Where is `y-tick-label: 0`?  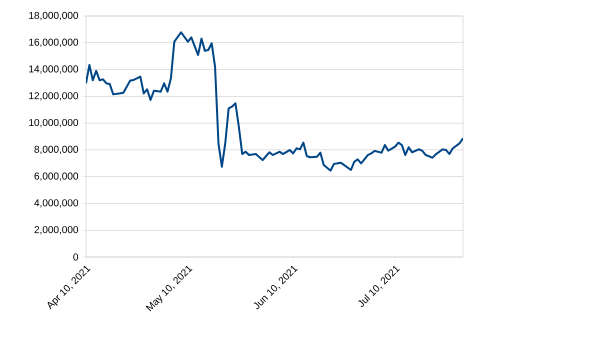
y-tick-label: 0 is located at coordinates (75, 257).